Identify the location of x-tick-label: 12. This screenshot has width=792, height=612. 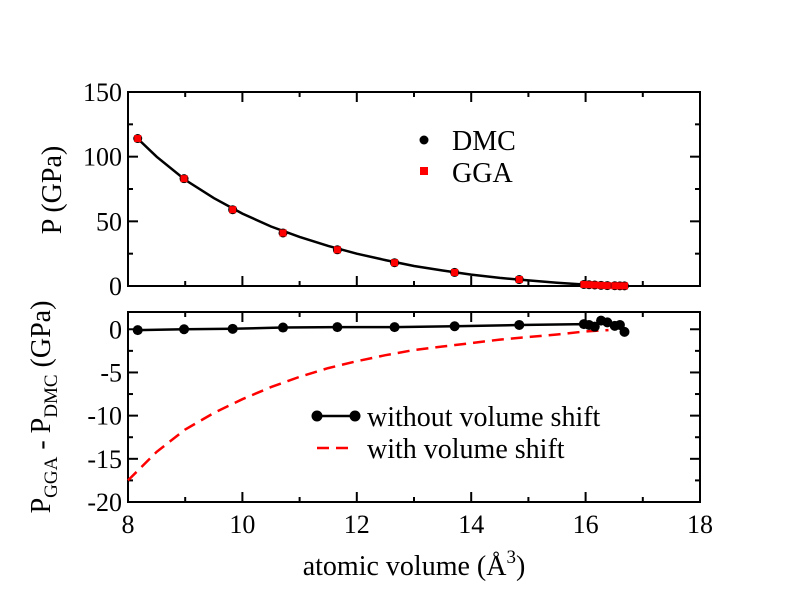
(357, 524).